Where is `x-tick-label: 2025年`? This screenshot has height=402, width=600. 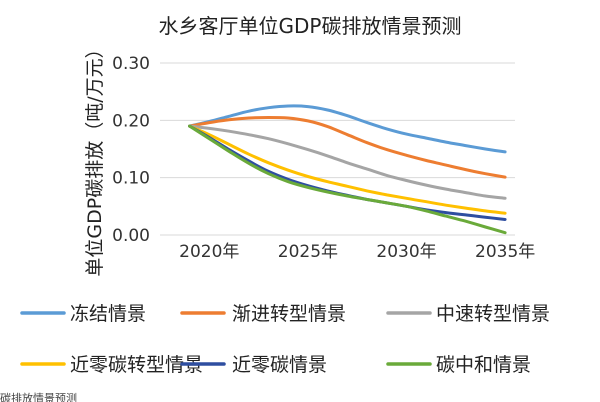 x-tick-label: 2025年 is located at coordinates (308, 252).